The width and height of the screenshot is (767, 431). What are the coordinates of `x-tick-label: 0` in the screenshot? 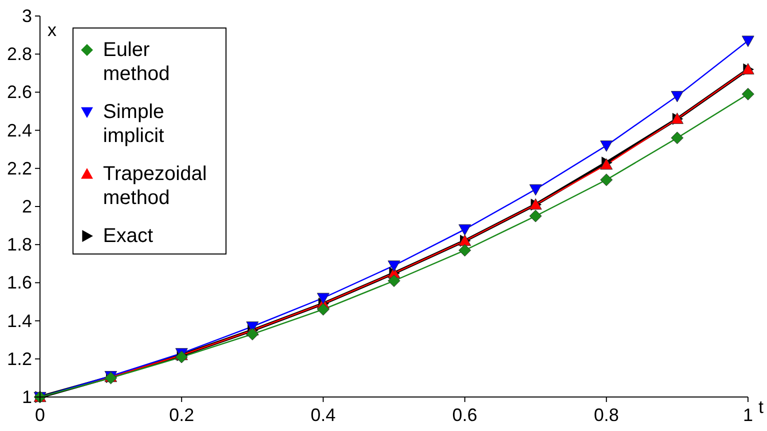 It's located at (40, 415).